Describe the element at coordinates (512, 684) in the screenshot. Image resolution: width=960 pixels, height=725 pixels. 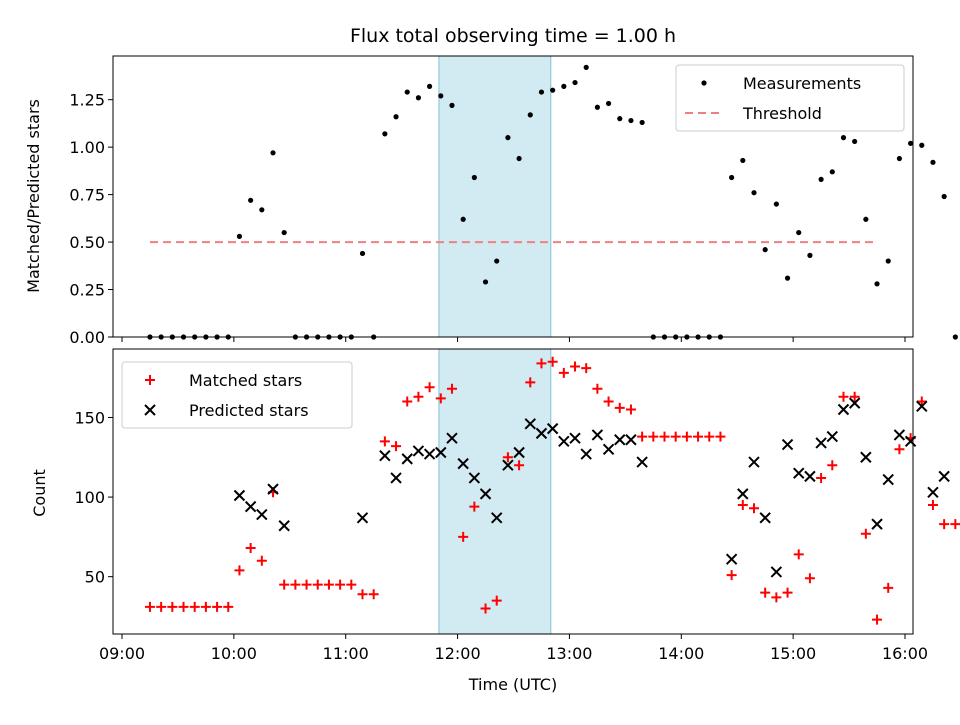
I see `x-axis-label: Time (UTC)` at that location.